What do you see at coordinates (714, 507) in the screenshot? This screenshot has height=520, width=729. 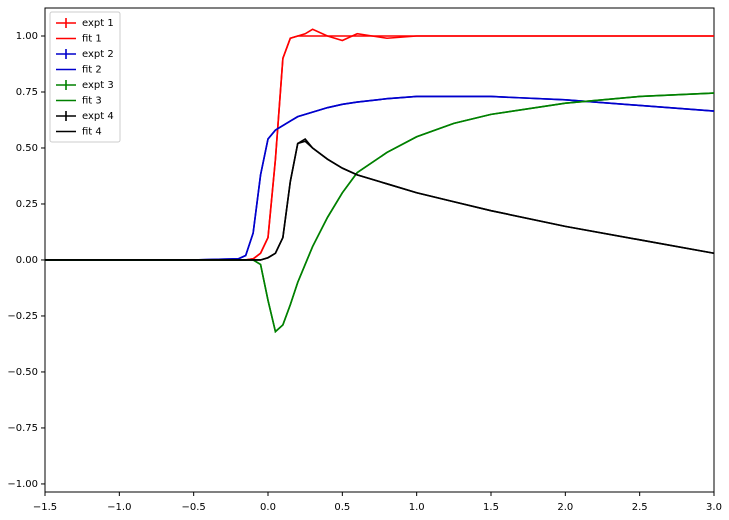 I see `x-tick-label: 3.0` at bounding box center [714, 507].